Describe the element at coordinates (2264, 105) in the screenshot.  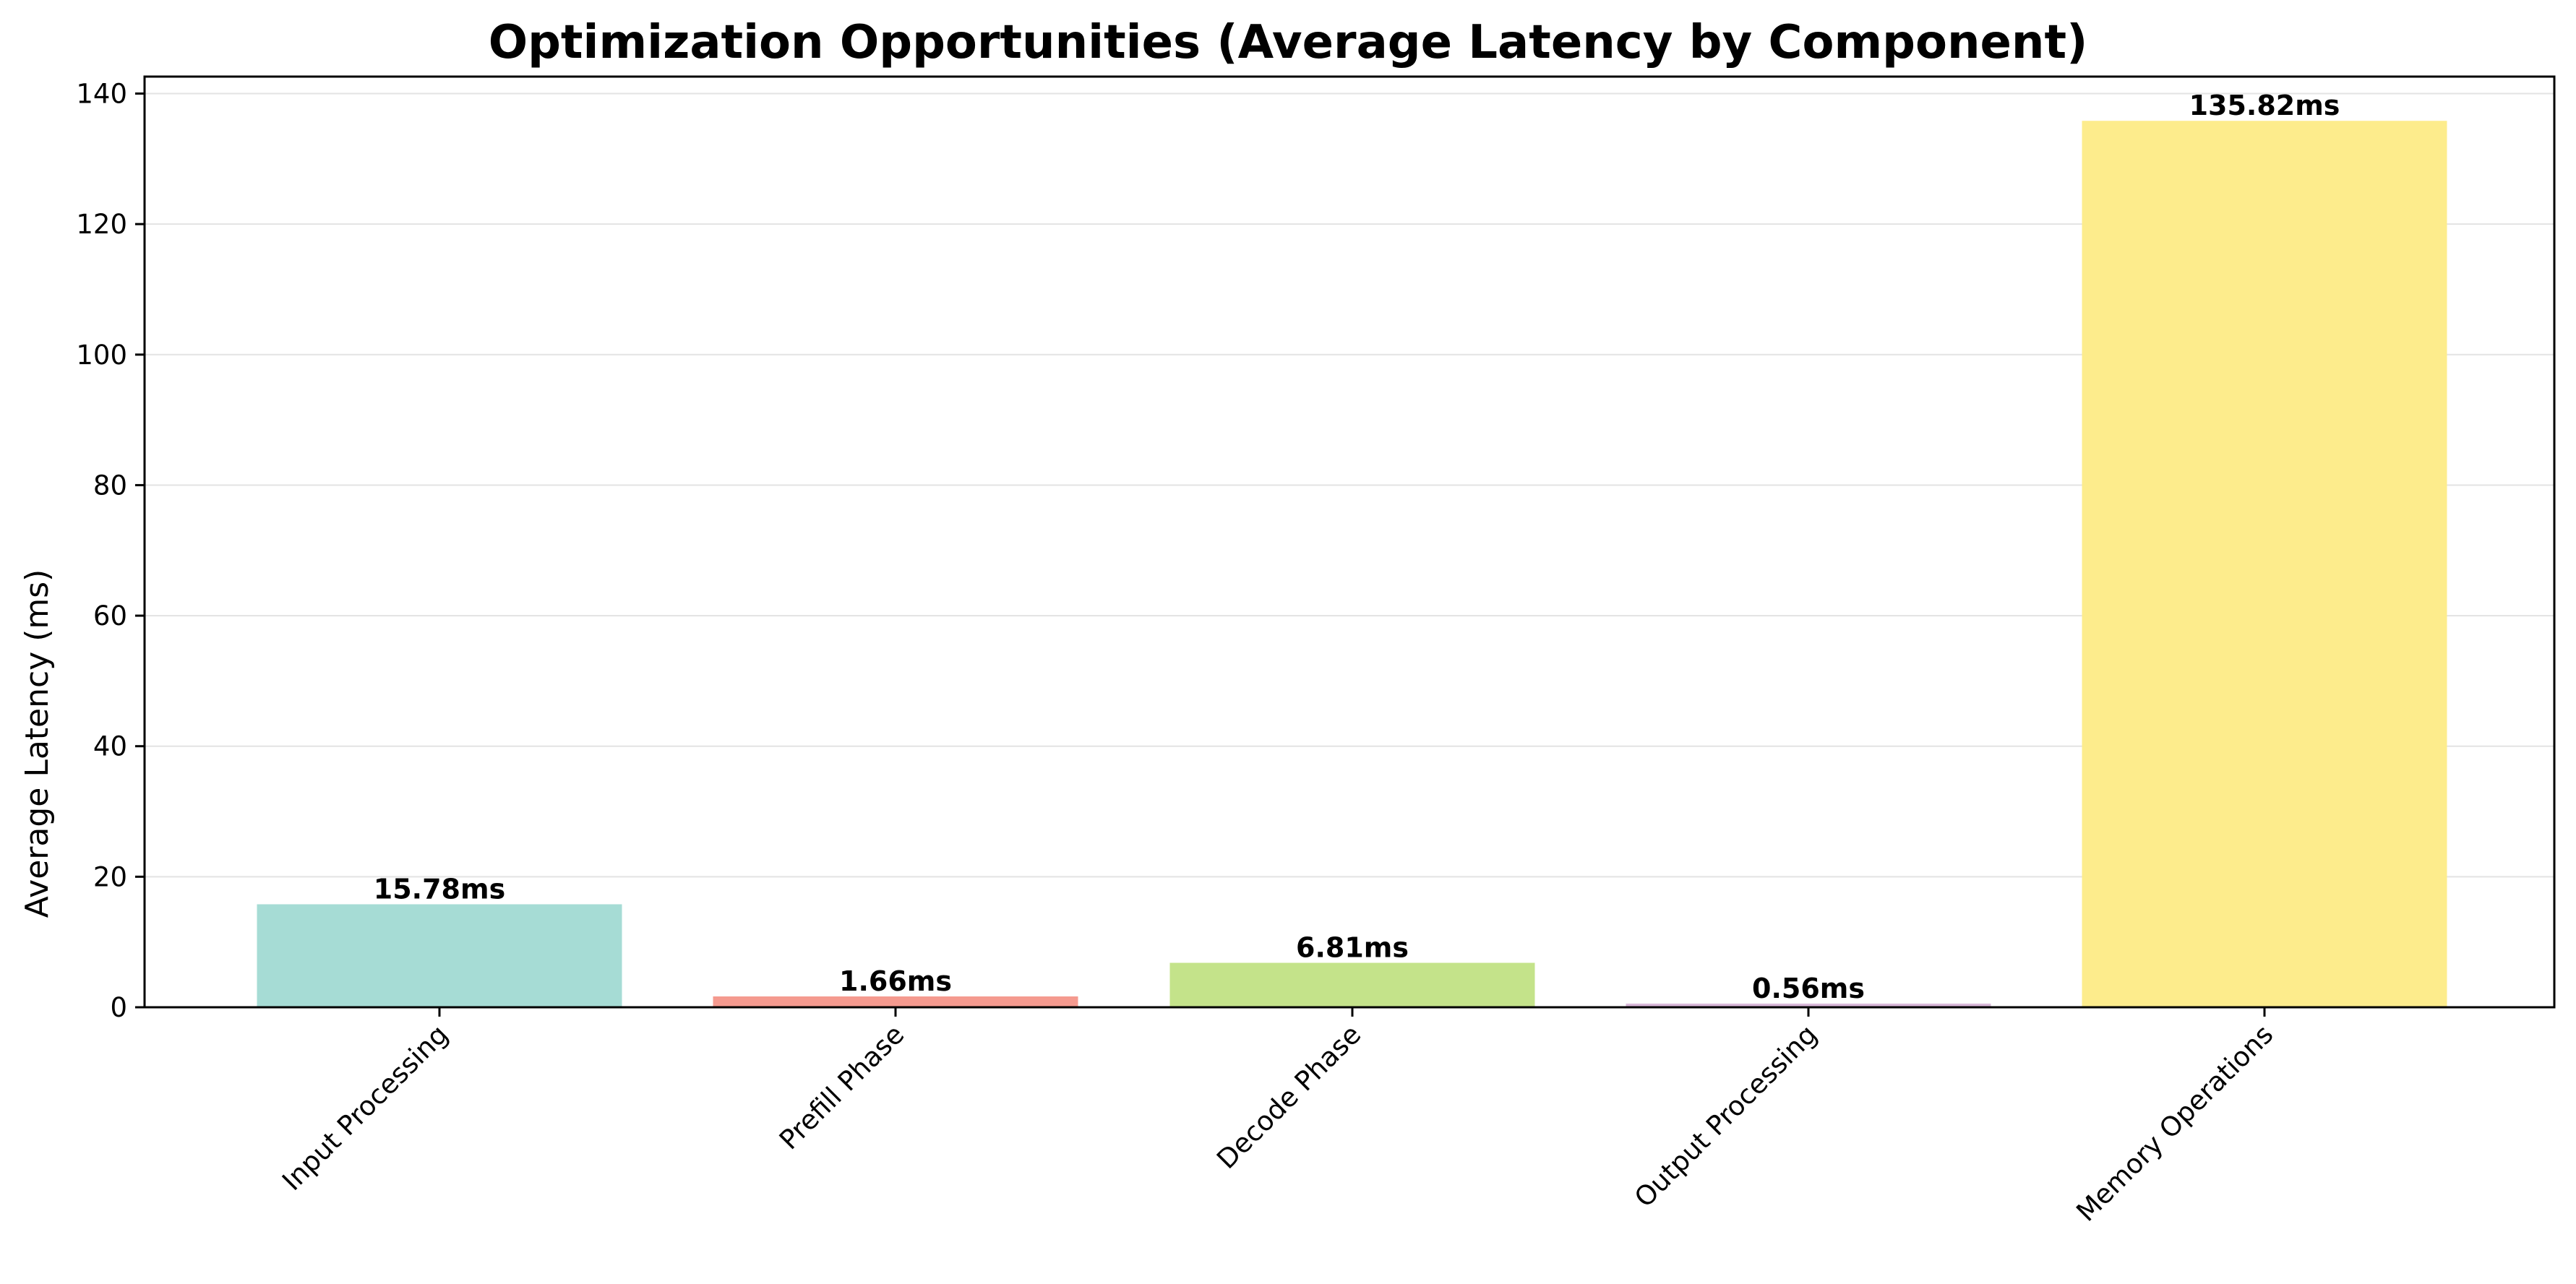
I see `bar-value-label: 135.82ms` at that location.